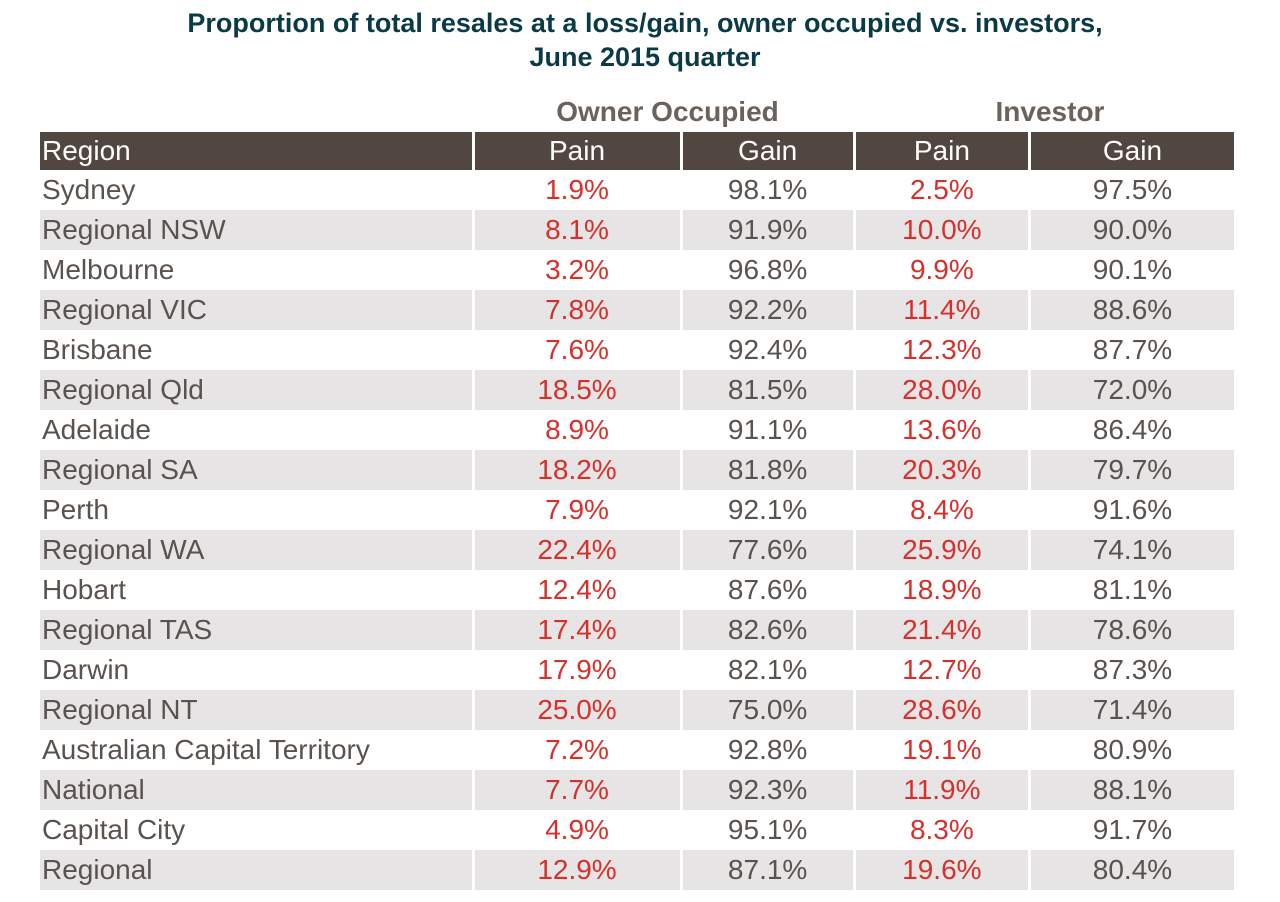 This screenshot has width=1280, height=902. Describe the element at coordinates (1050, 111) in the screenshot. I see `group-header-investor: Investor` at that location.